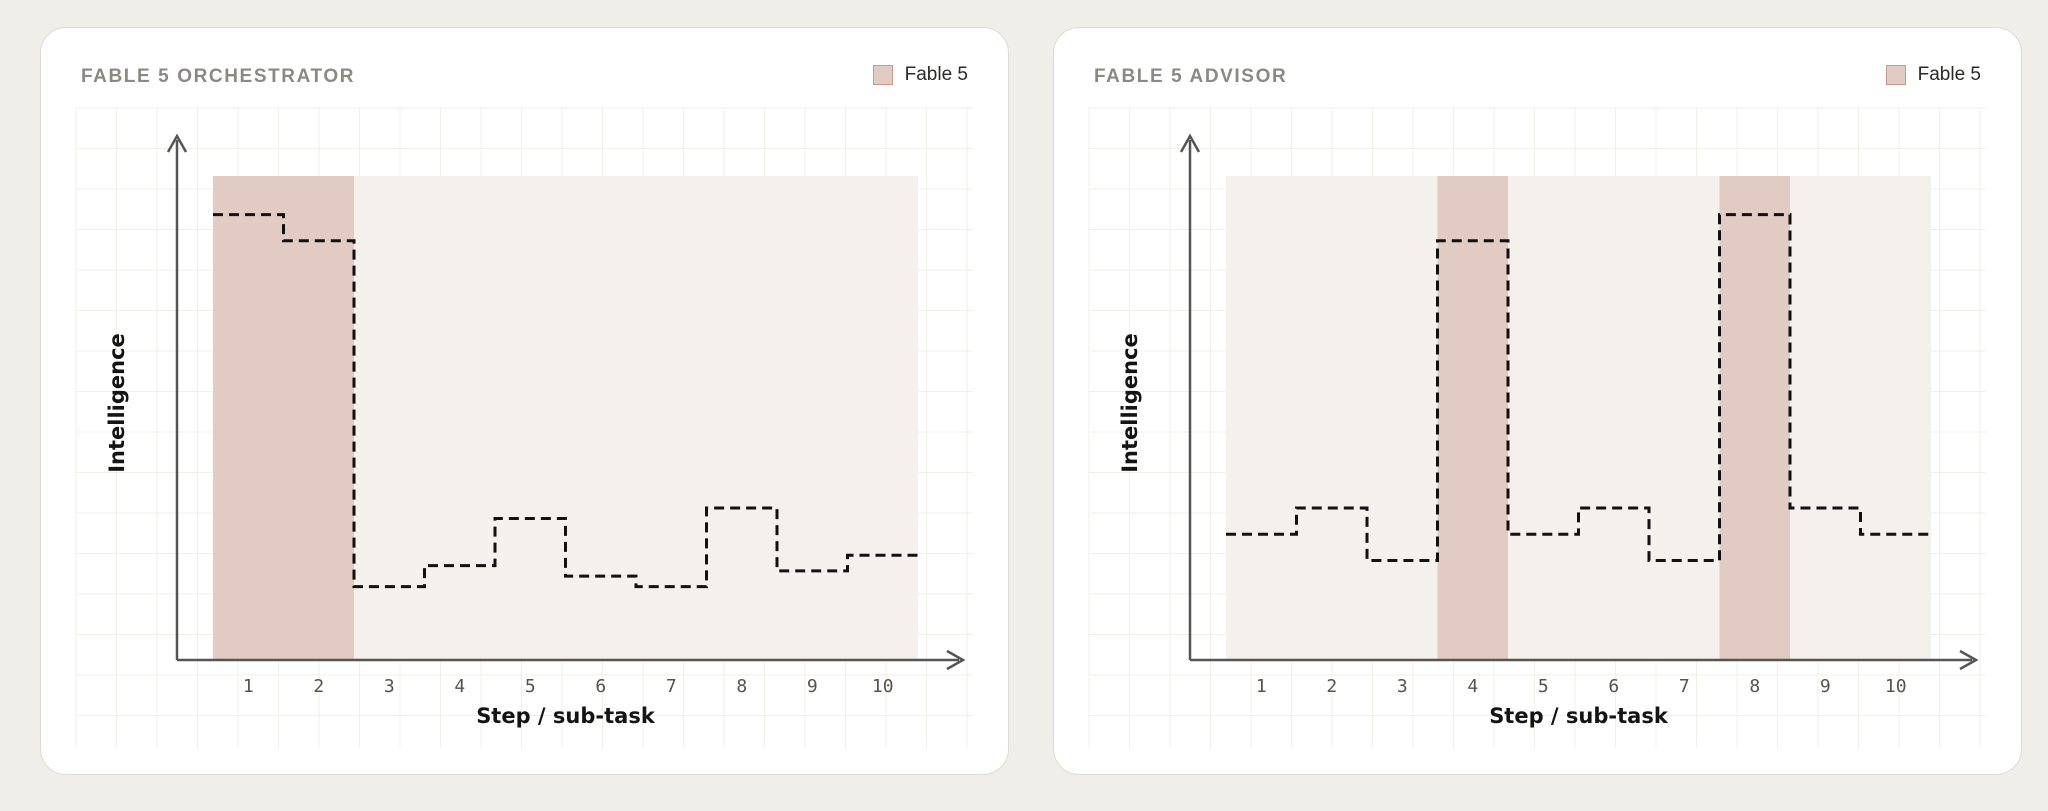 This screenshot has height=811, width=2048. I want to click on step-line, so click(1578, 387).